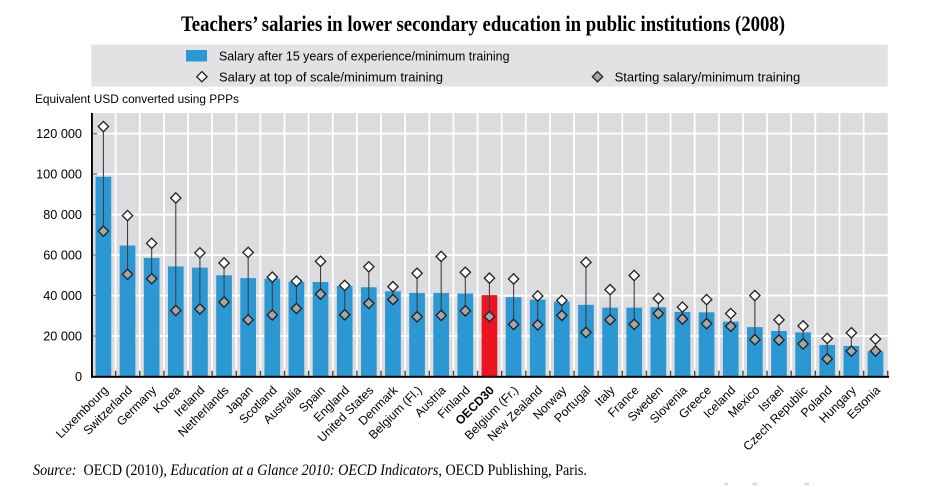 This screenshot has width=935, height=487. Describe the element at coordinates (78, 377) in the screenshot. I see `svg-text: 0` at that location.